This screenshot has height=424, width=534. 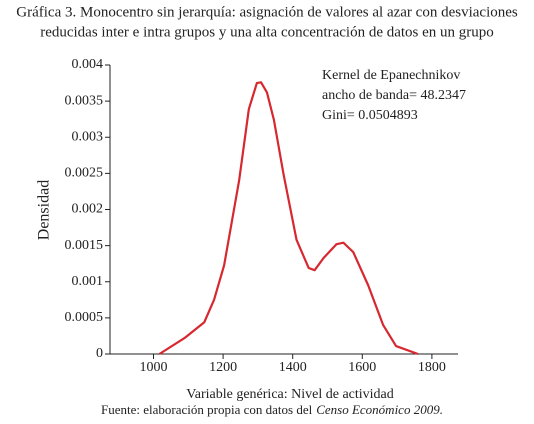 I want to click on y-tick-label: 0.0035, so click(x=84, y=100).